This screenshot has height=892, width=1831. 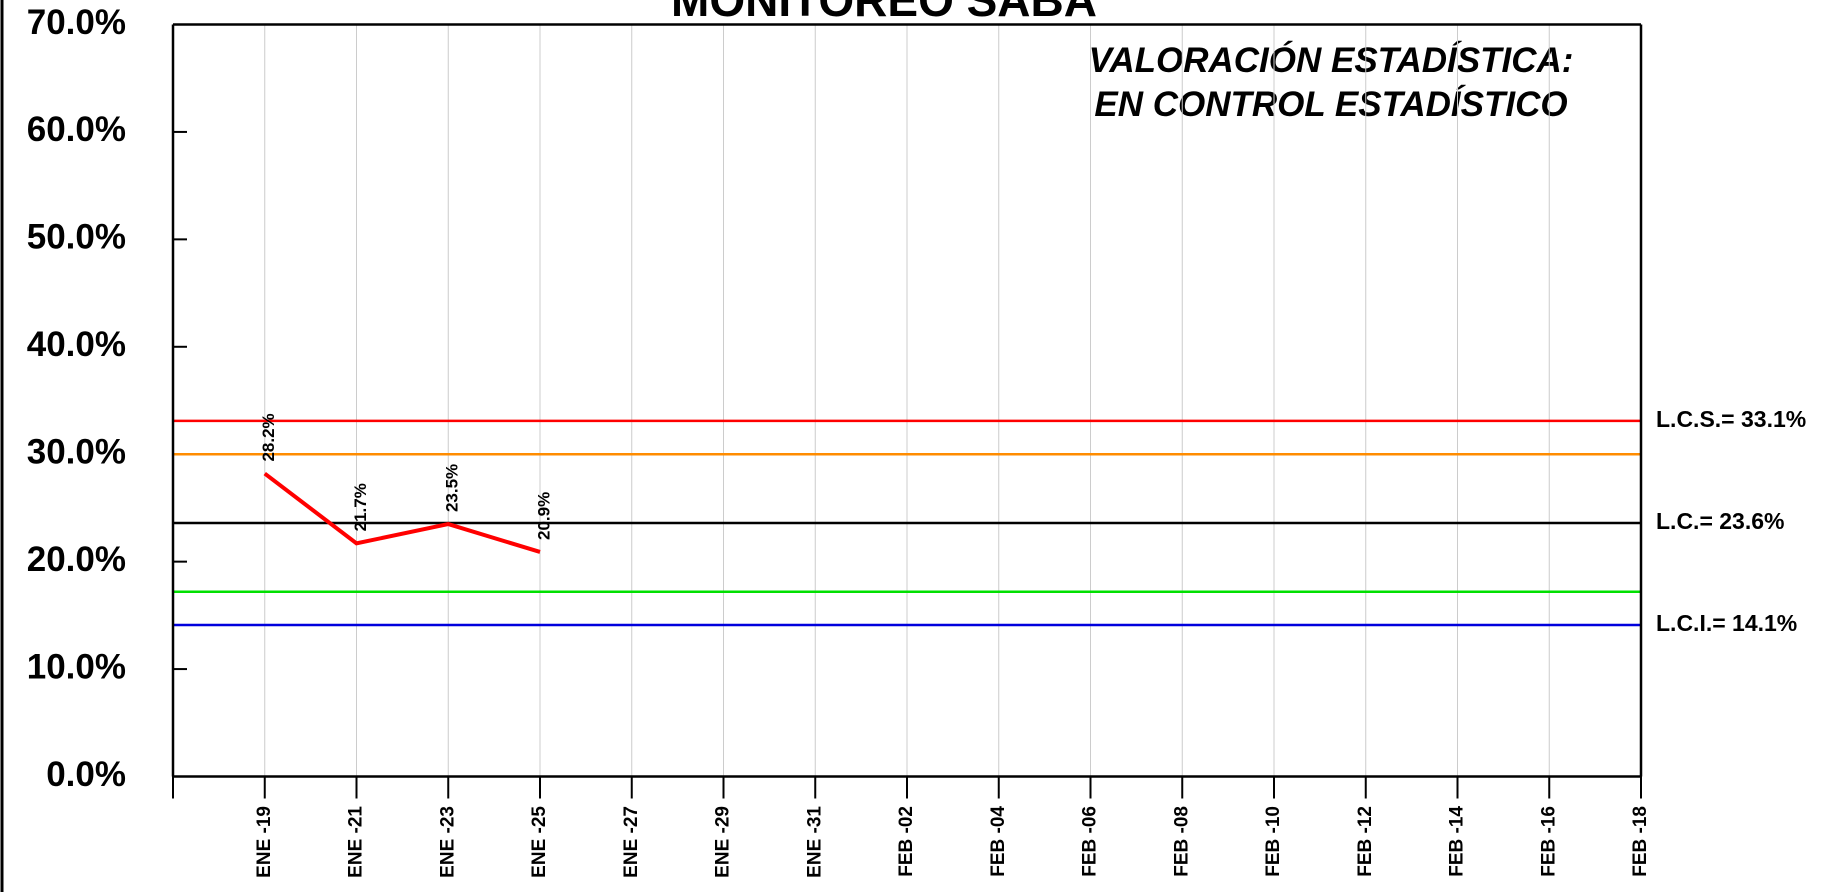 What do you see at coordinates (1330, 104) in the screenshot?
I see `annotation: EN CONTROL ESTADÍSTICO` at bounding box center [1330, 104].